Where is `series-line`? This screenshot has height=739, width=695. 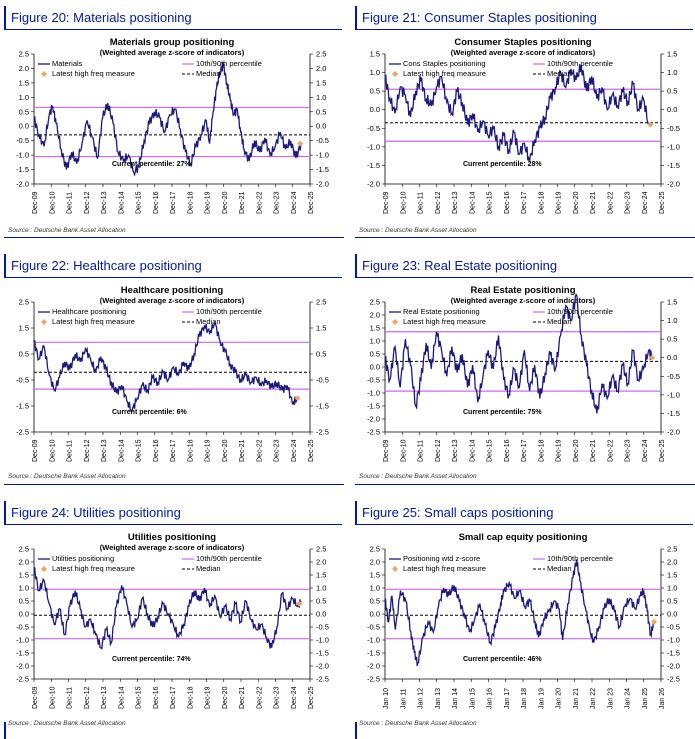 series-line is located at coordinates (166, 366).